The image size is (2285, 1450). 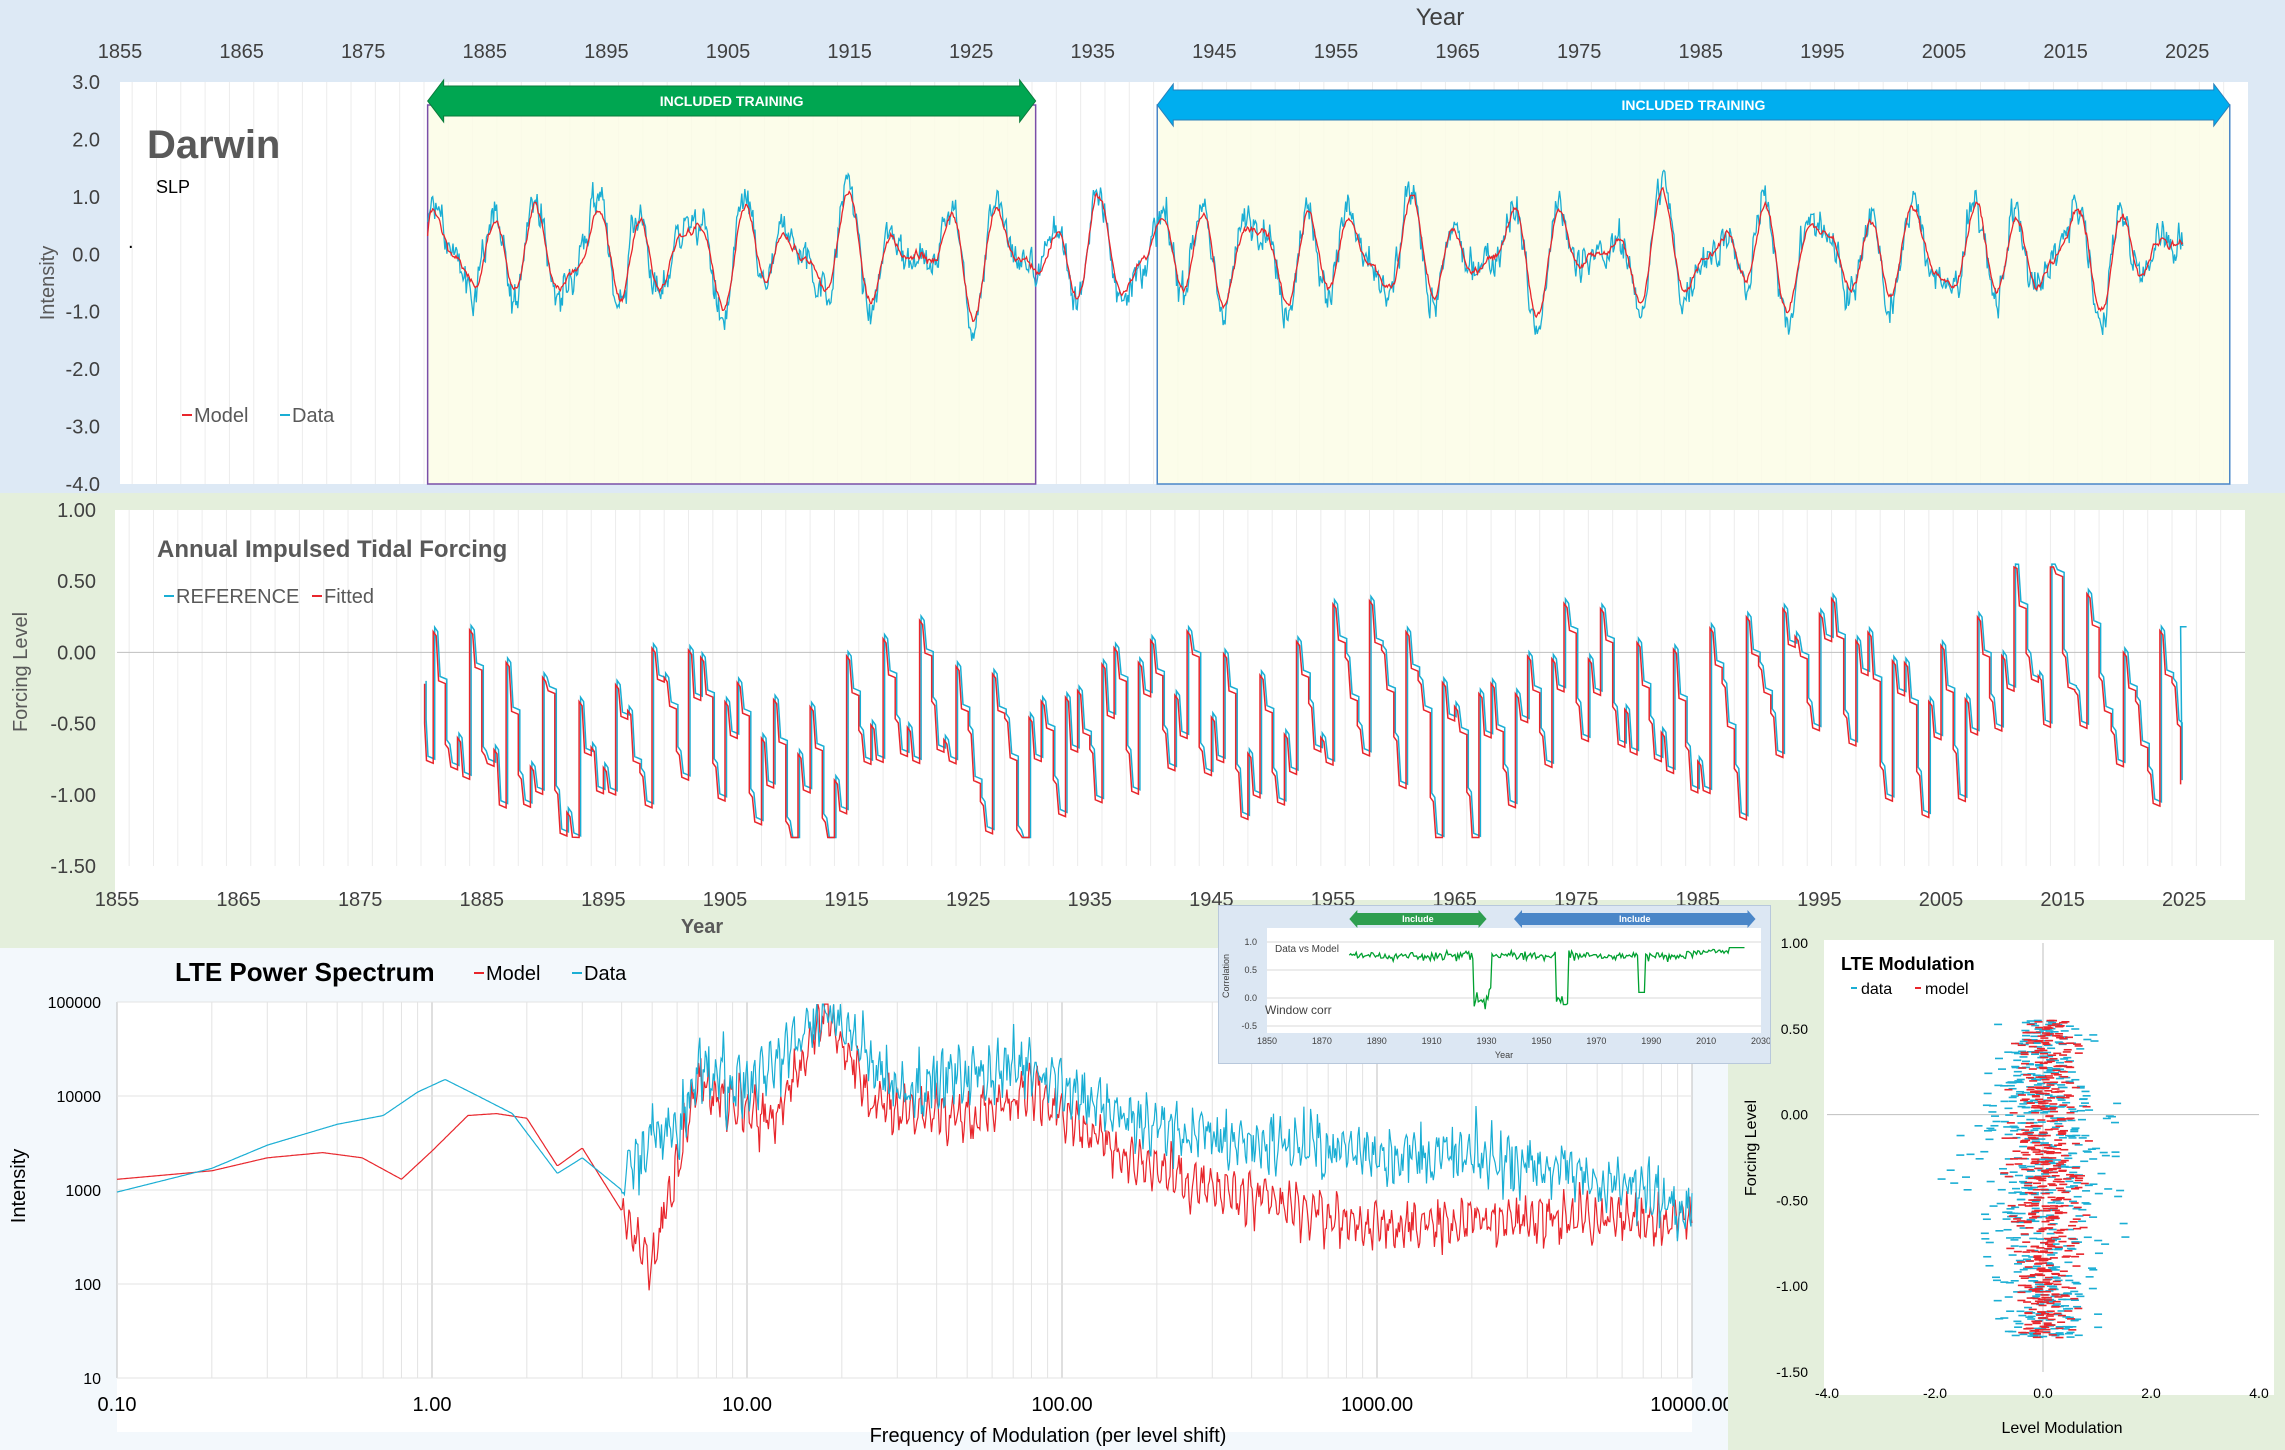 What do you see at coordinates (485, 52) in the screenshot?
I see `x-tick-label: 1885` at bounding box center [485, 52].